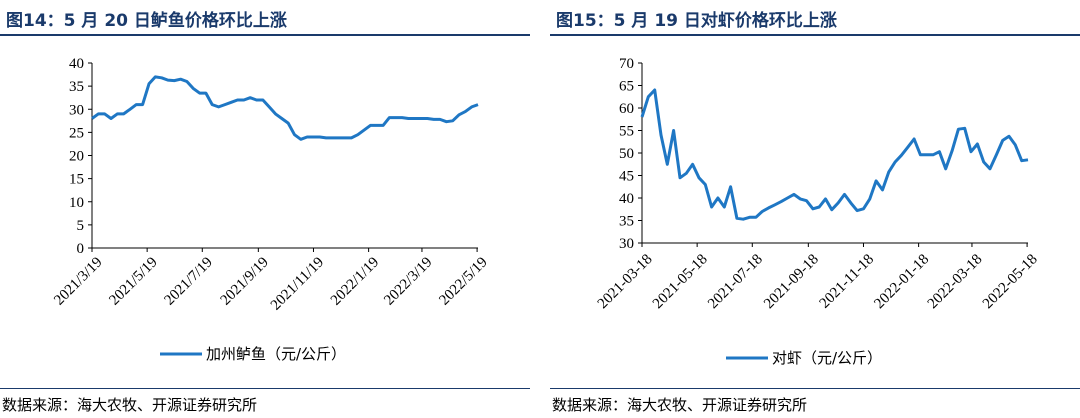 The height and width of the screenshot is (418, 1080). Describe the element at coordinates (847, 281) in the screenshot. I see `x-tick-label: 2021-11-18` at that location.